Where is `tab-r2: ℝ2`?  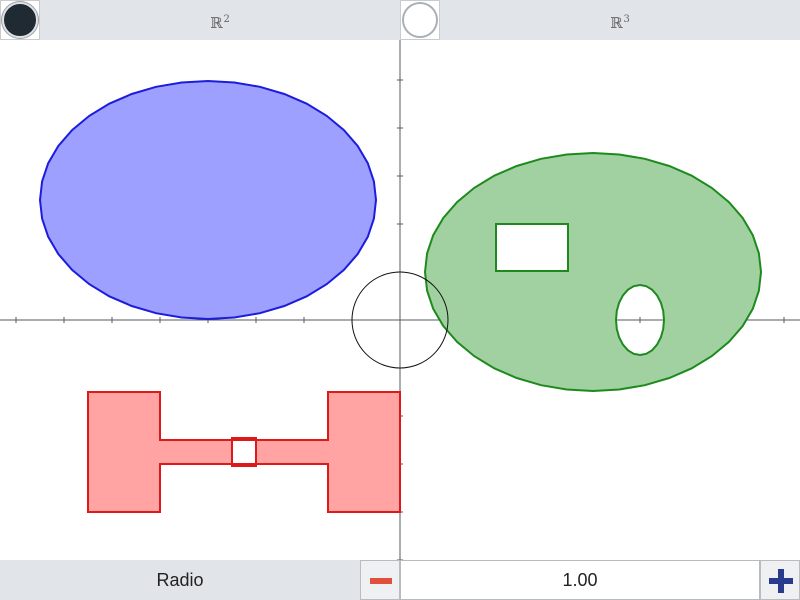 tab-r2: ℝ2 is located at coordinates (220, 20).